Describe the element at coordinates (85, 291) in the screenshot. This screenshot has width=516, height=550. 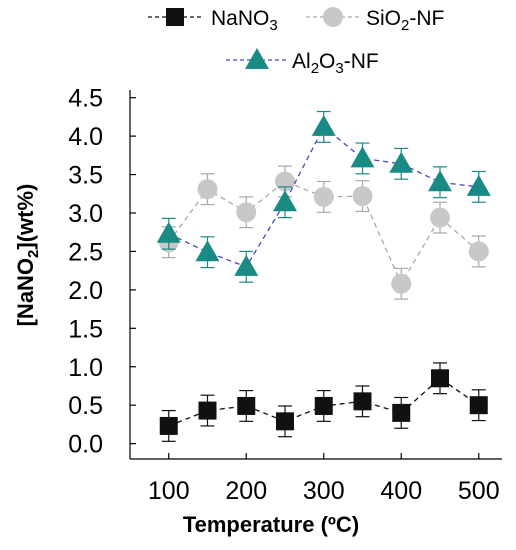
I see `y-tick-label: 2.0` at that location.